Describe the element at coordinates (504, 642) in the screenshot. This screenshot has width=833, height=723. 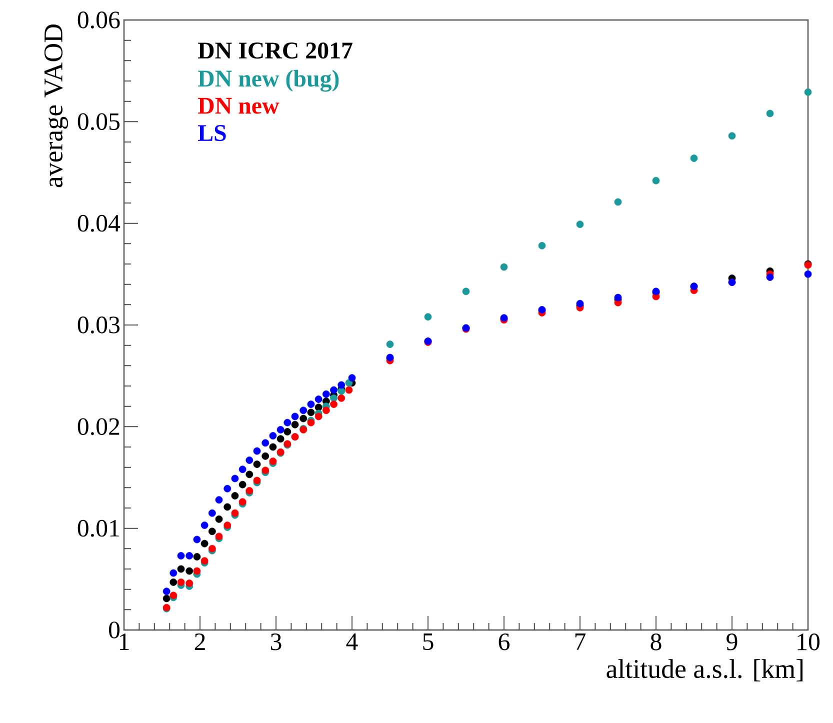
I see `x-tick-label: 6` at that location.